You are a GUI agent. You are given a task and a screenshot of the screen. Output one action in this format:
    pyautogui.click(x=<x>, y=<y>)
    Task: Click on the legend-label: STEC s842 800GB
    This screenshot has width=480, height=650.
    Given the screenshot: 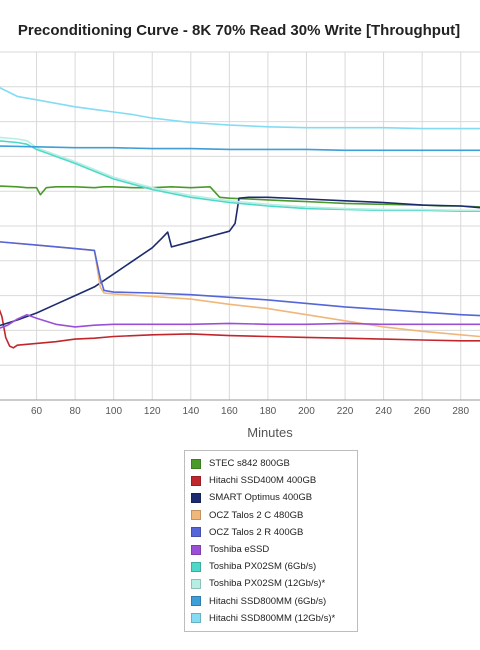 What is the action you would take?
    pyautogui.click(x=249, y=464)
    